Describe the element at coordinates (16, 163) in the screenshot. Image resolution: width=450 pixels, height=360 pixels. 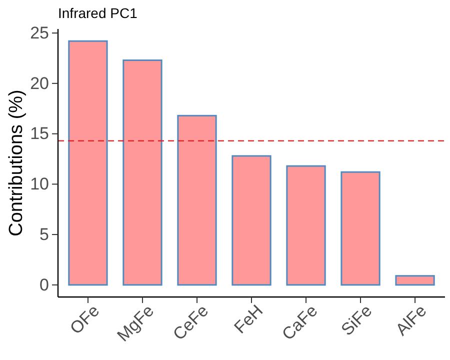
I see `y-axis-title: Contributions (%)` at that location.